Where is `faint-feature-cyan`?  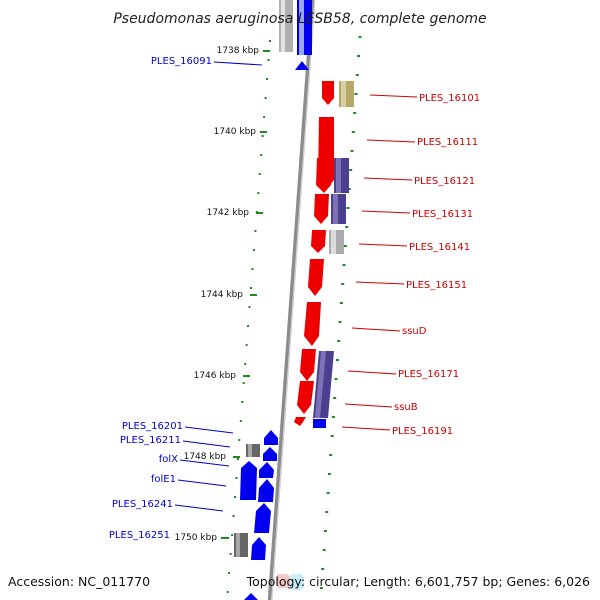 faint-feature-cyan is located at coordinates (297, 582).